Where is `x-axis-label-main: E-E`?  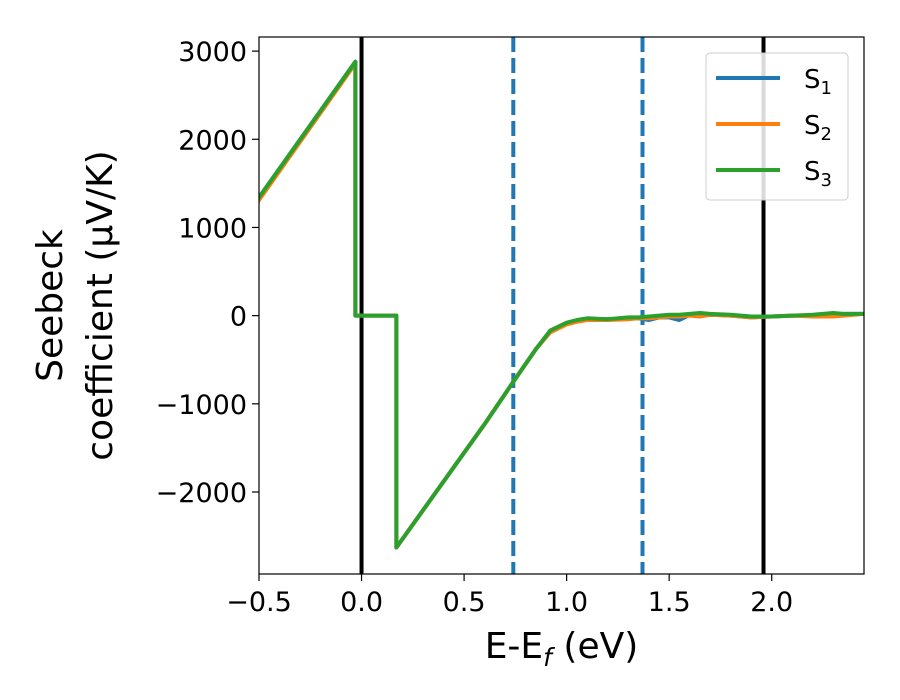 x-axis-label-main: E-E is located at coordinates (514, 646).